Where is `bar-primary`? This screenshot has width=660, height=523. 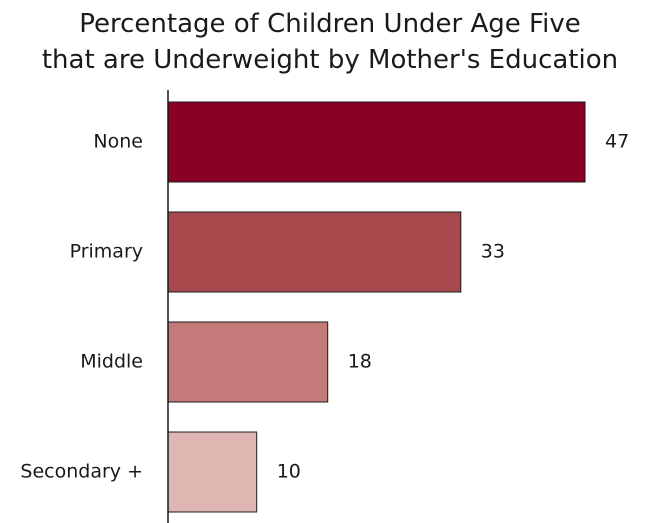
bar-primary is located at coordinates (314, 252).